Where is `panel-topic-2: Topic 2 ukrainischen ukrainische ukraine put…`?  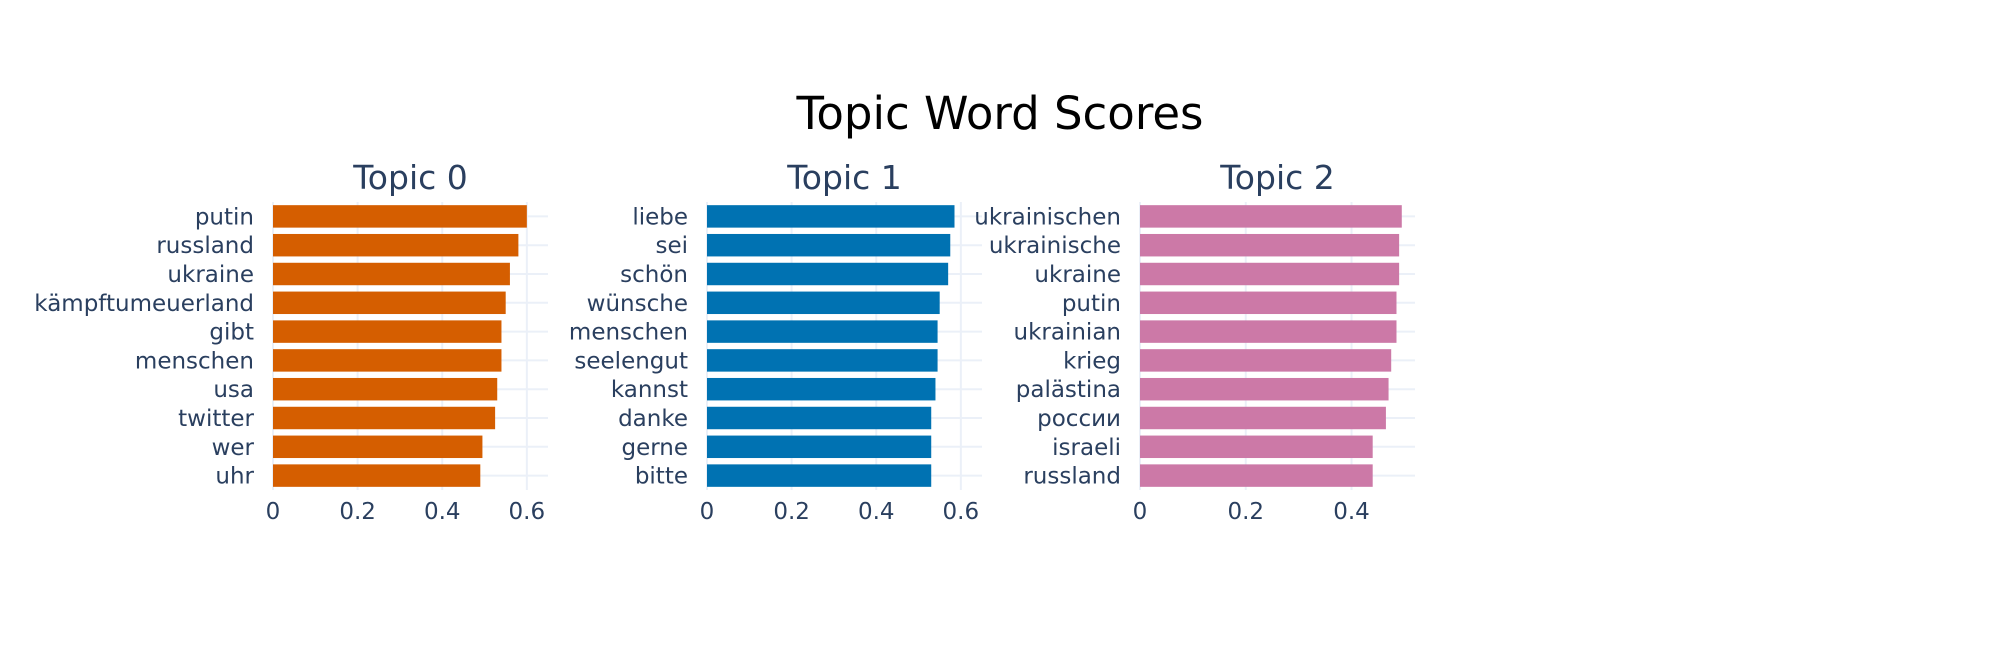 panel-topic-2: Topic 2 ukrainischen ukrainische ukraine put… is located at coordinates (1194, 341).